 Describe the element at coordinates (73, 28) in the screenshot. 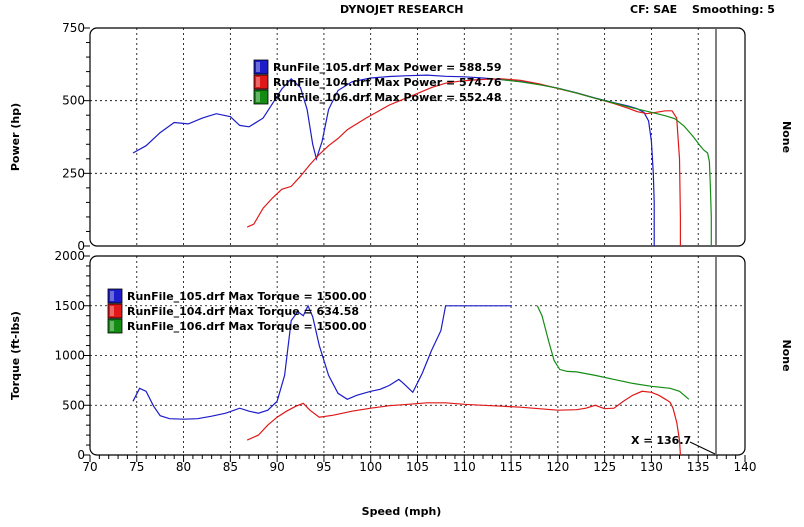

I see `power-y-tick-label: 750` at that location.